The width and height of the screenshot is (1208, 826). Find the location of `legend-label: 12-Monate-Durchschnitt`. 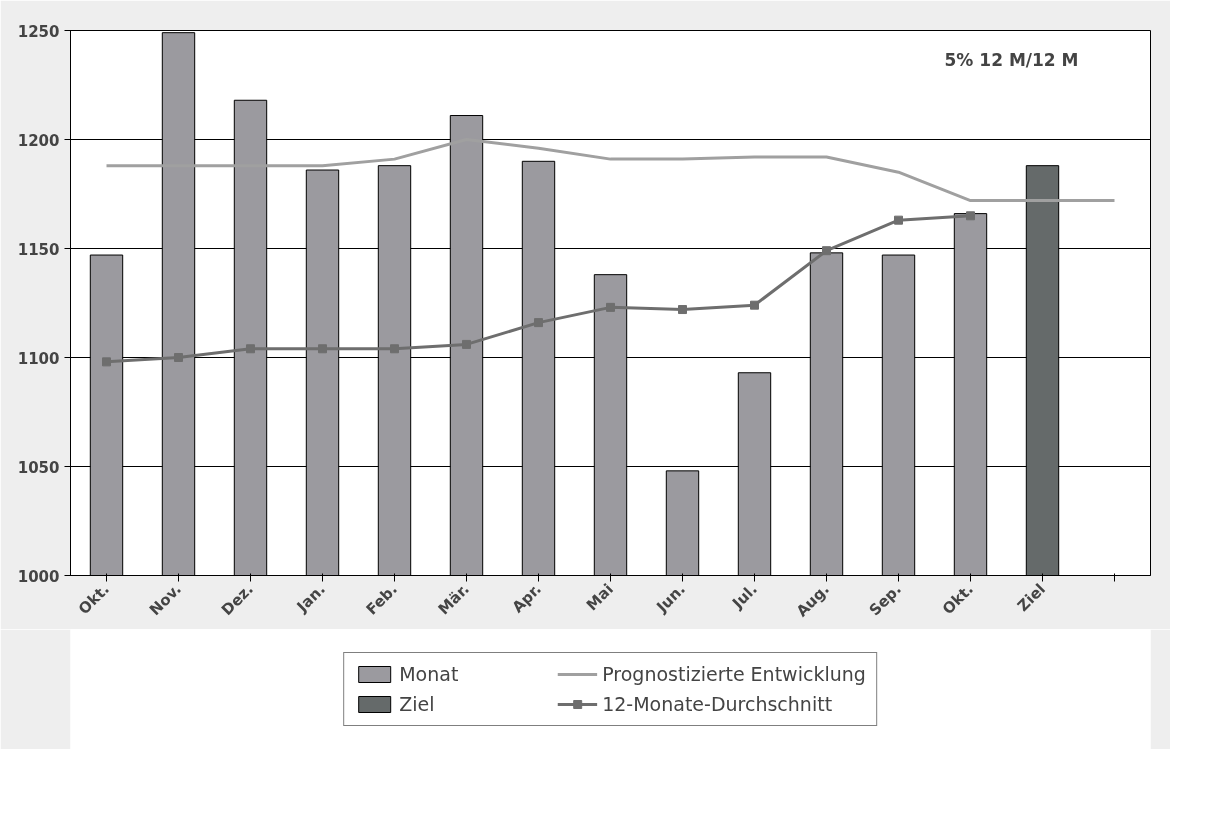

legend-label: 12-Monate-Durchschnitt is located at coordinates (717, 704).